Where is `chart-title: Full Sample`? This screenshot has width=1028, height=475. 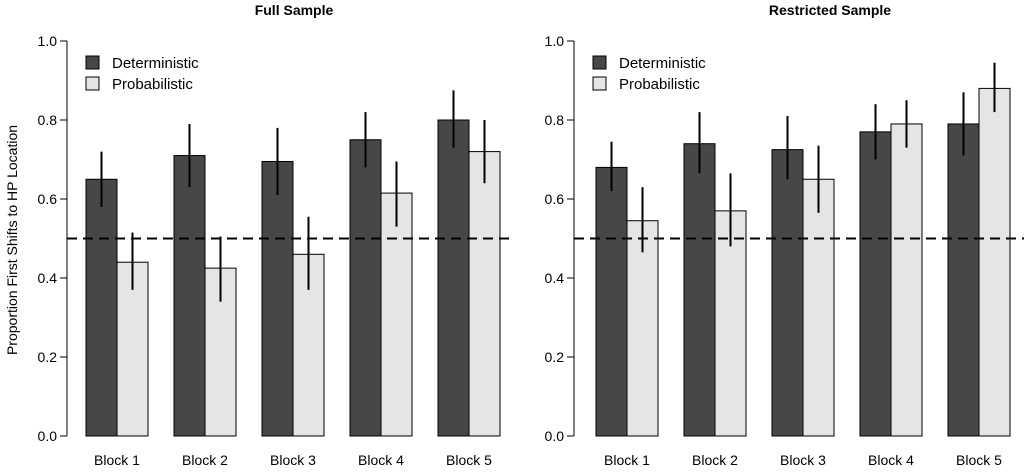
chart-title: Full Sample is located at coordinates (294, 10).